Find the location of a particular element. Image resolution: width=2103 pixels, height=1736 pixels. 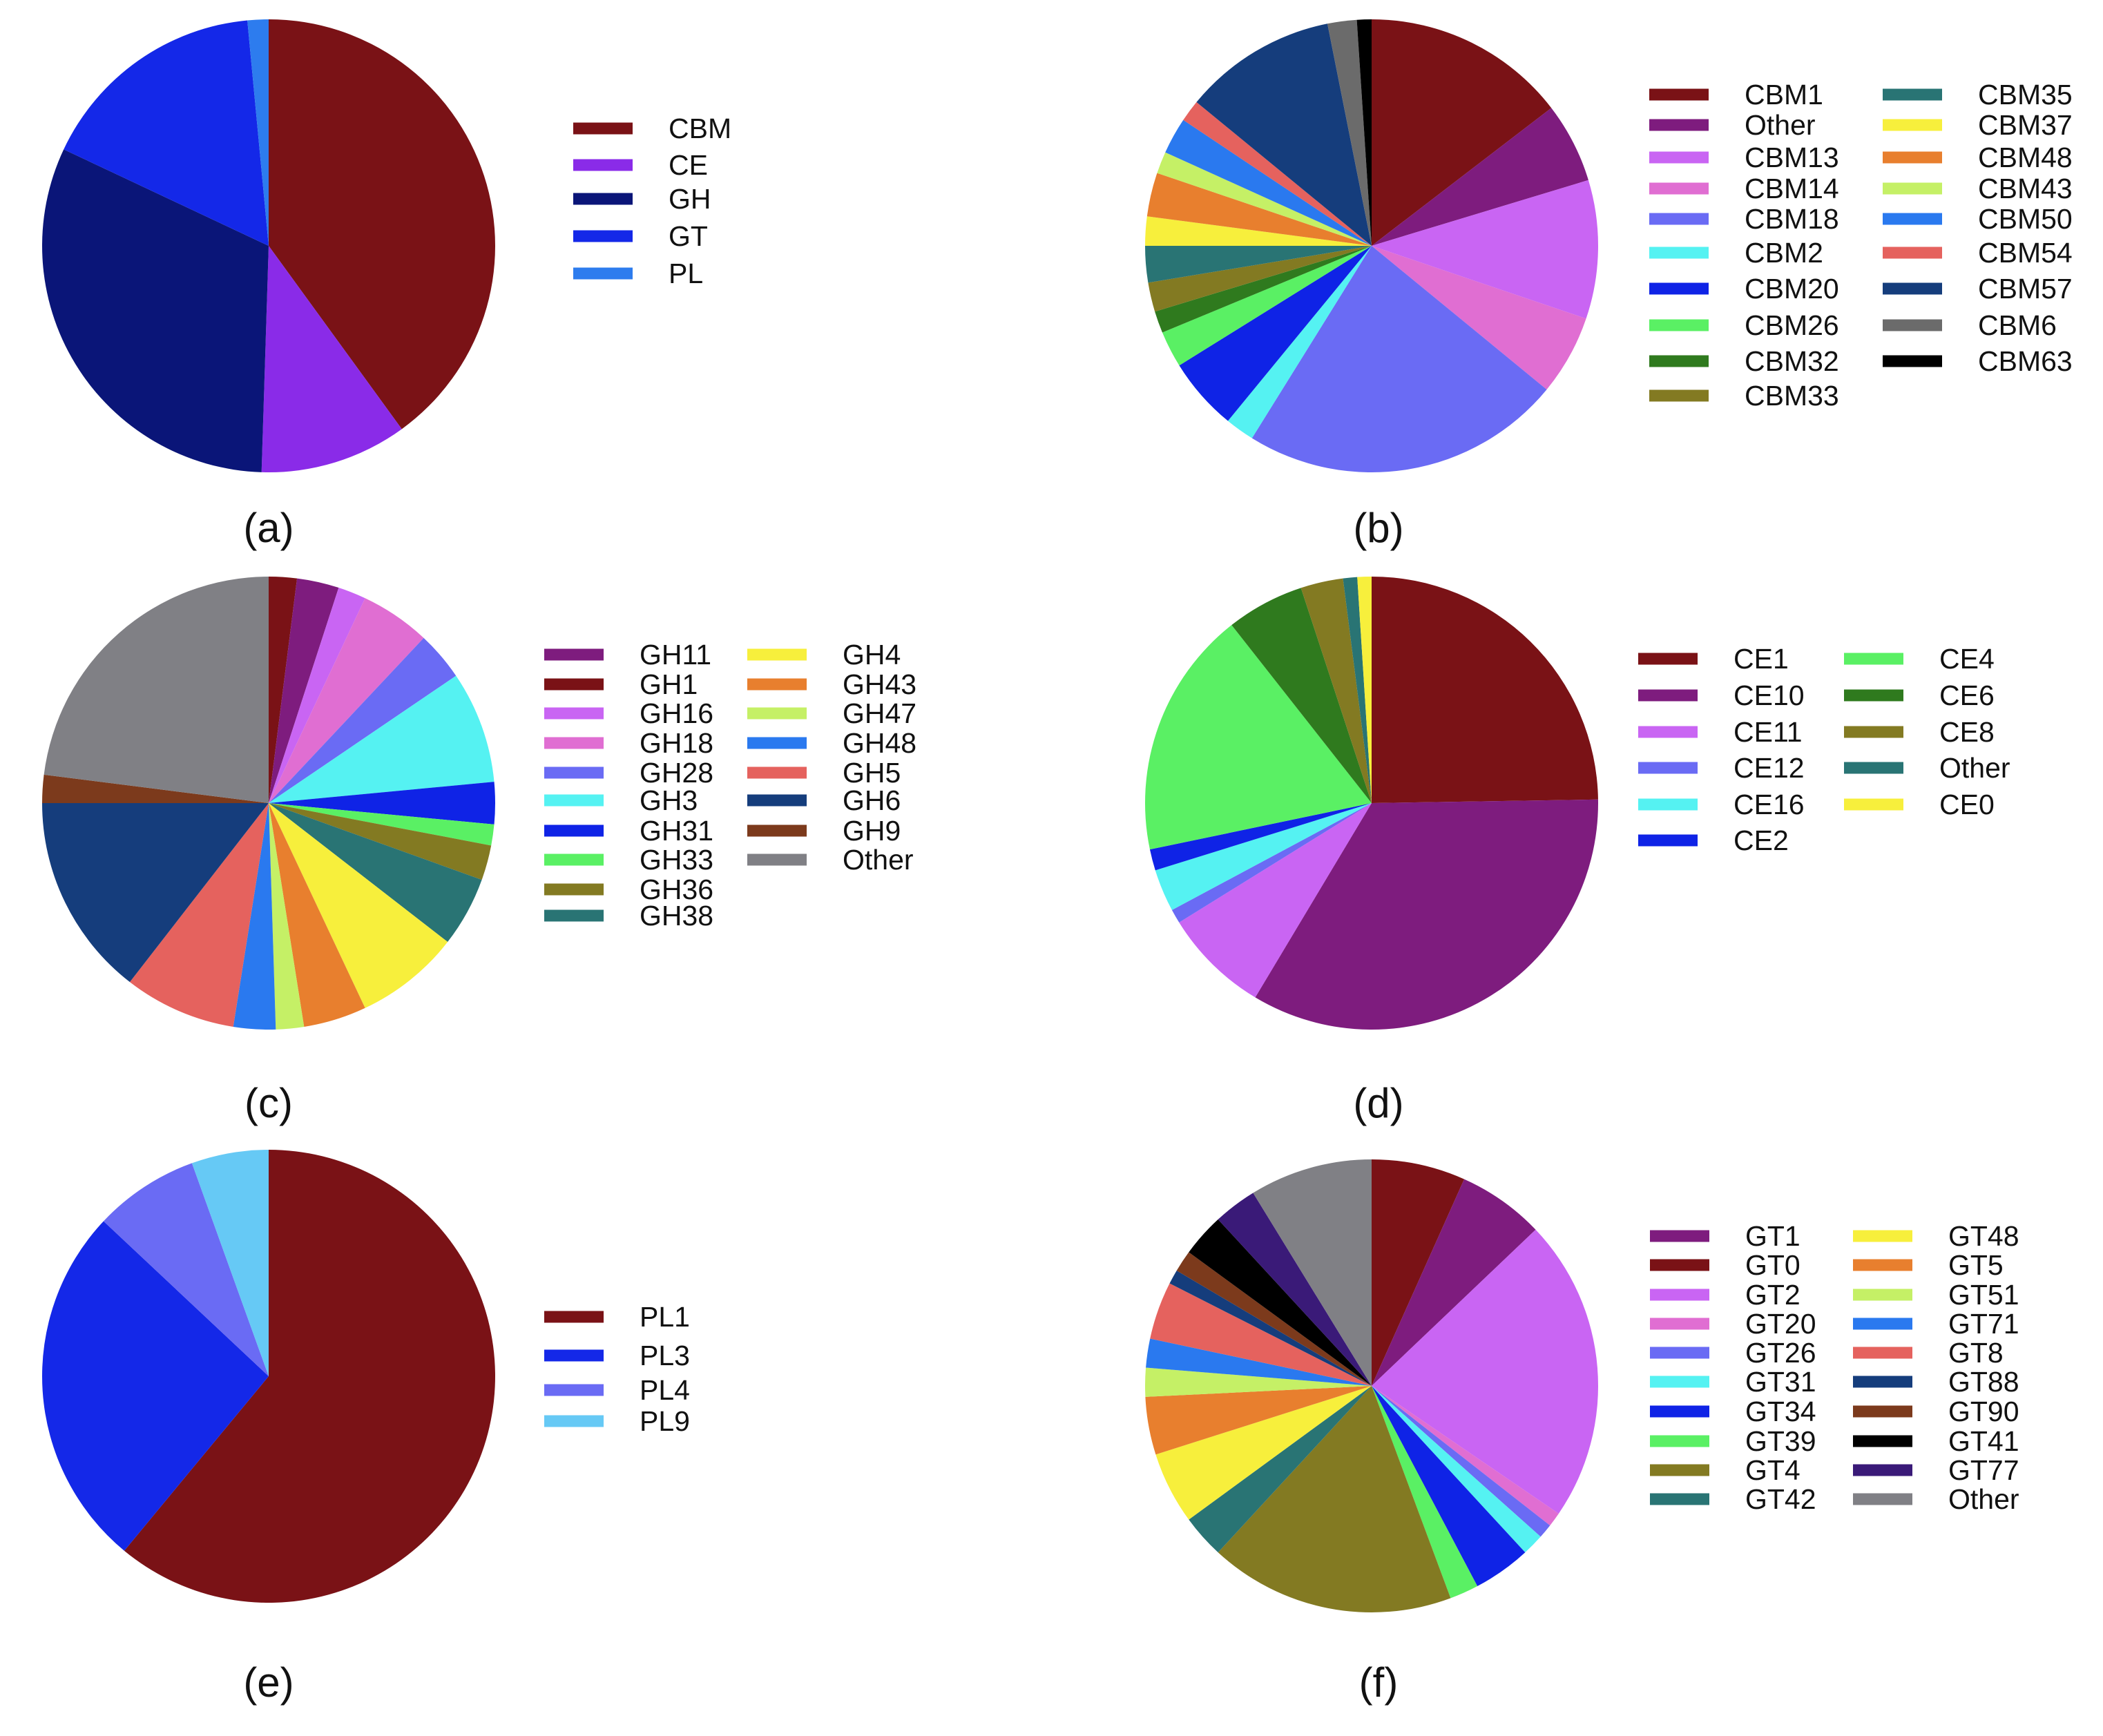

slice-f-gt39 is located at coordinates (1425, 1492).